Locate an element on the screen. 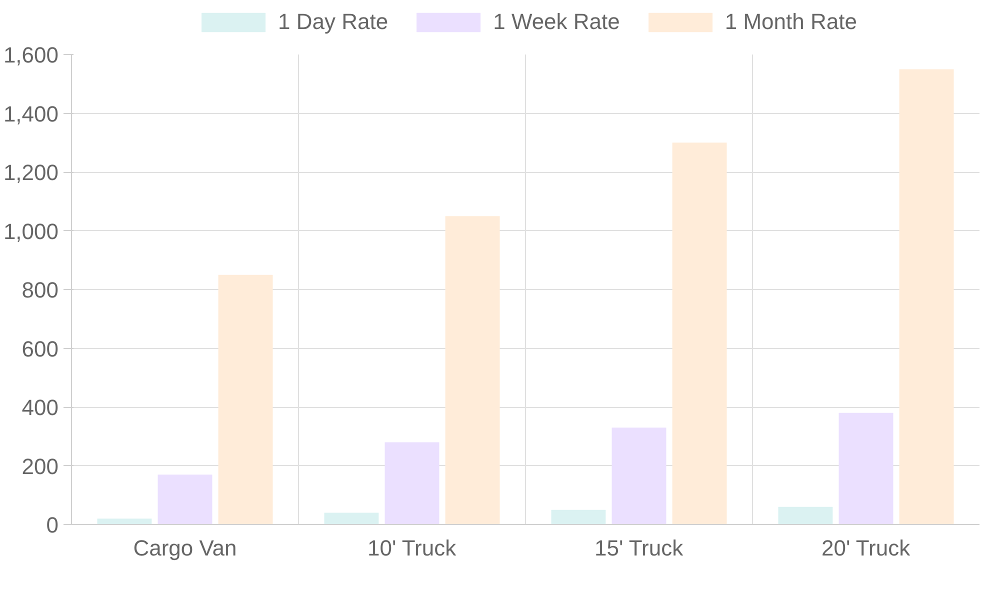 The width and height of the screenshot is (1000, 600). y-tick-label: 1,400 is located at coordinates (31, 113).